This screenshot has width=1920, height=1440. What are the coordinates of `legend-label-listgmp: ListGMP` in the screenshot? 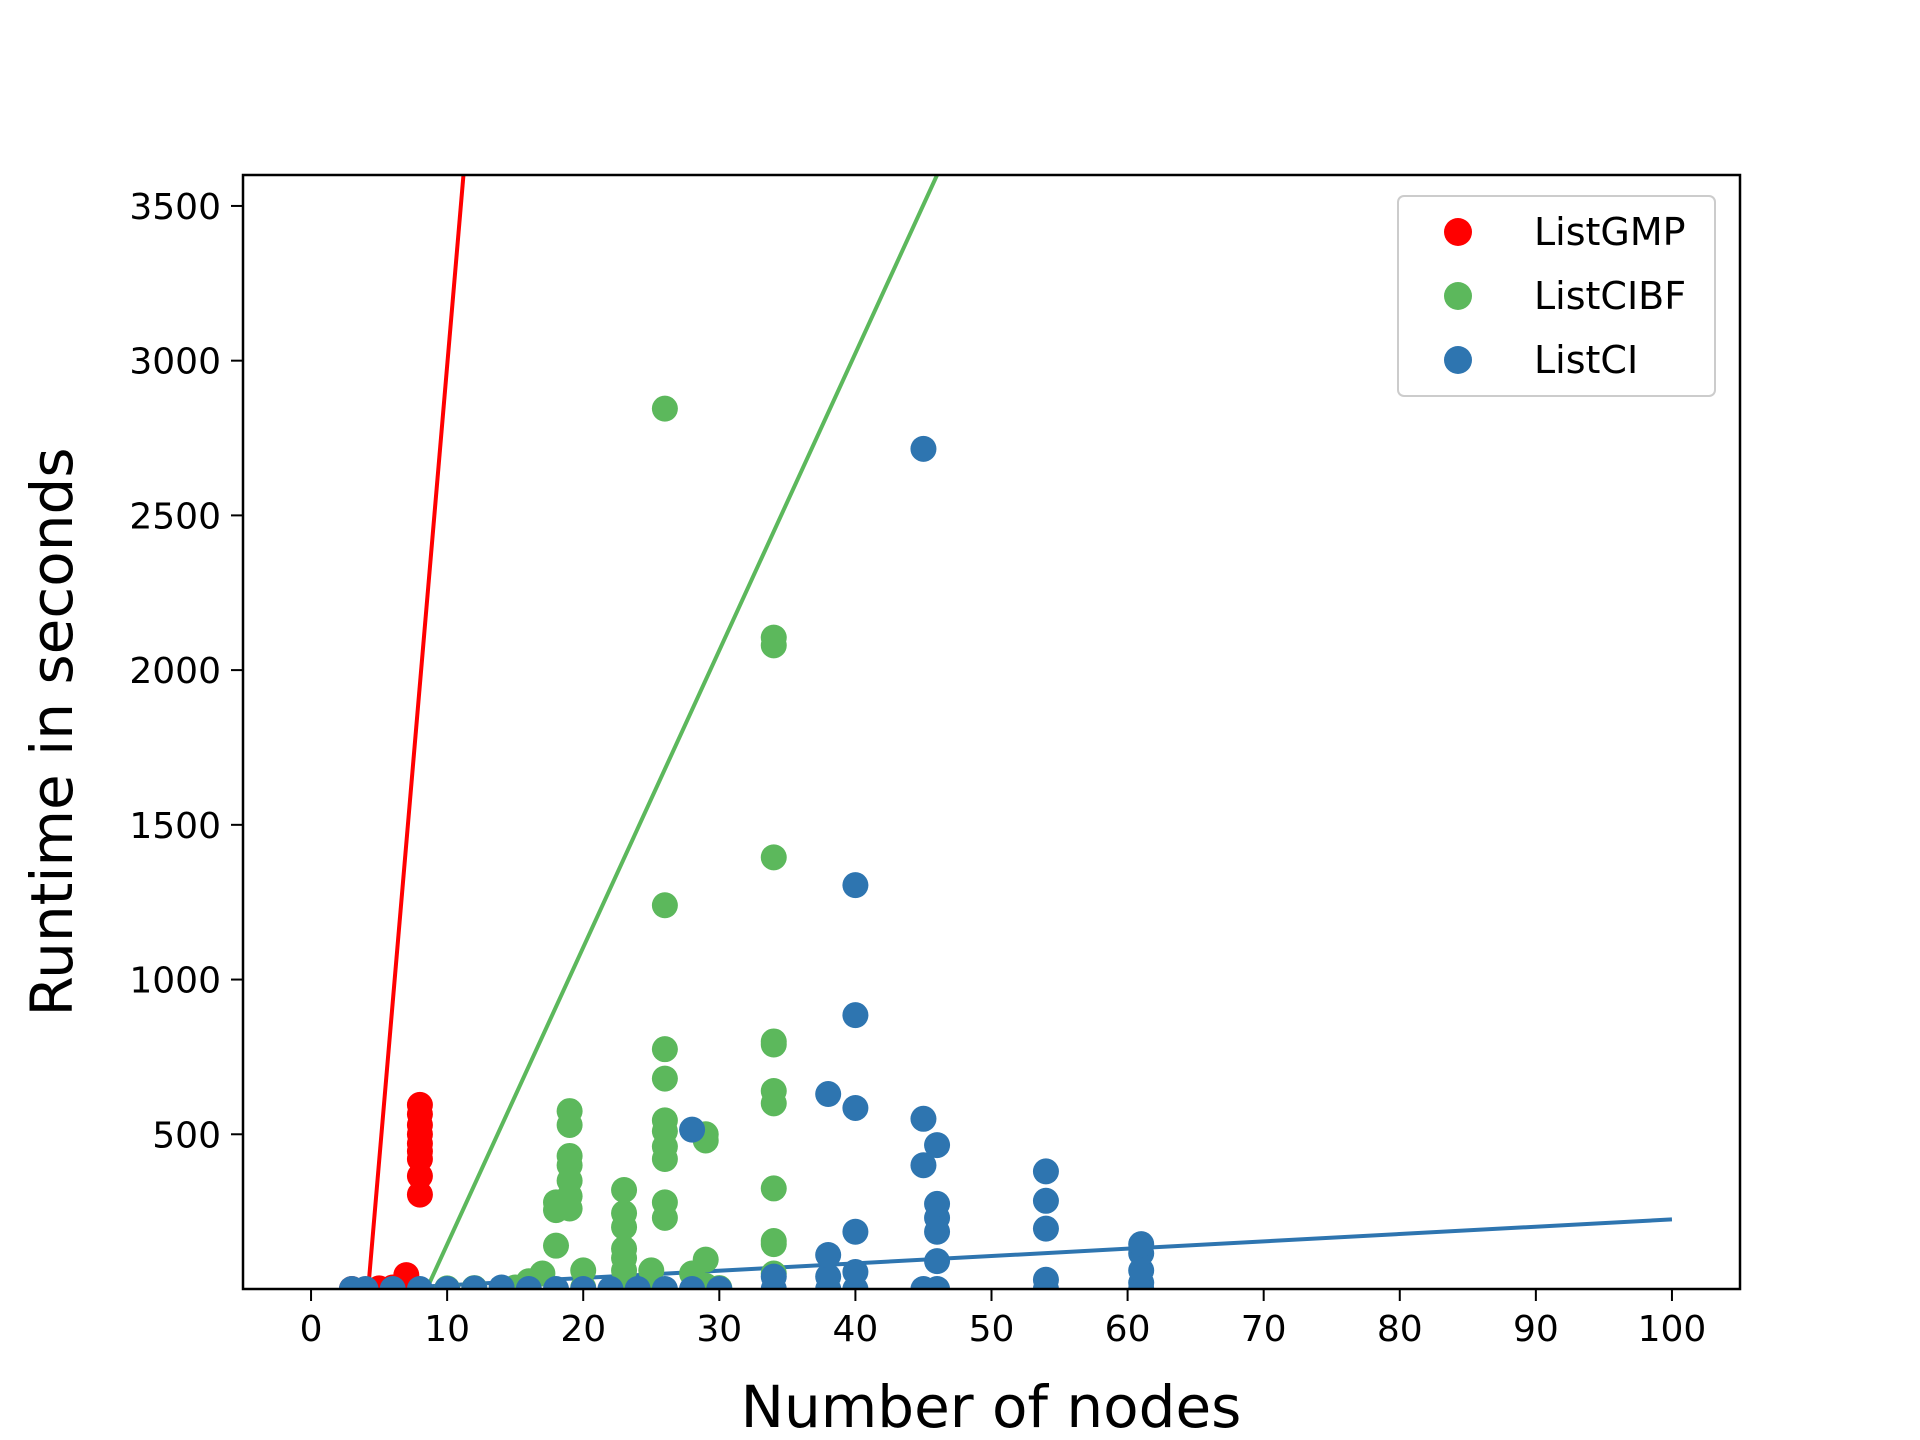 It's located at (1610, 232).